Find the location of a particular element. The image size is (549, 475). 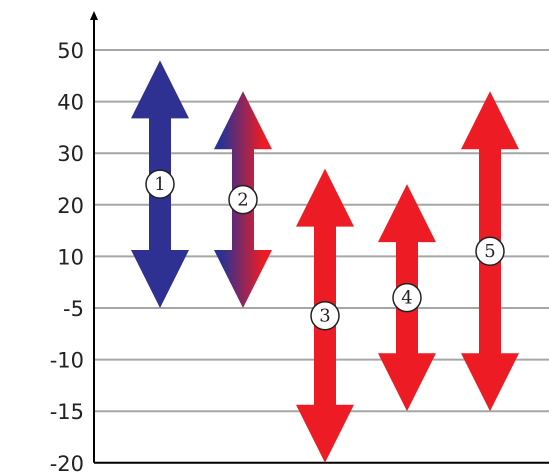

y-tick-label: 10 is located at coordinates (70, 257).